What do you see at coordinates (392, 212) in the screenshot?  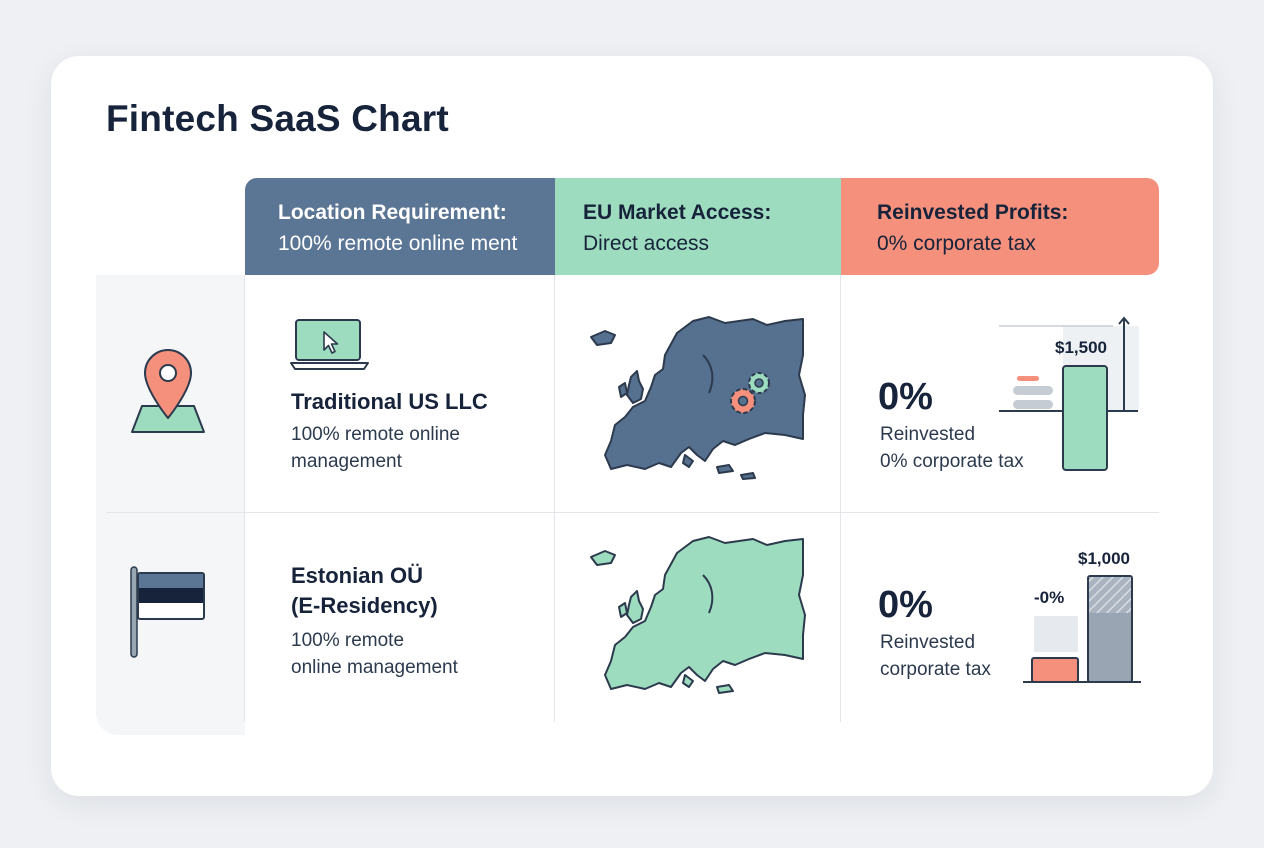 I see `header-title: Location Requirement:` at bounding box center [392, 212].